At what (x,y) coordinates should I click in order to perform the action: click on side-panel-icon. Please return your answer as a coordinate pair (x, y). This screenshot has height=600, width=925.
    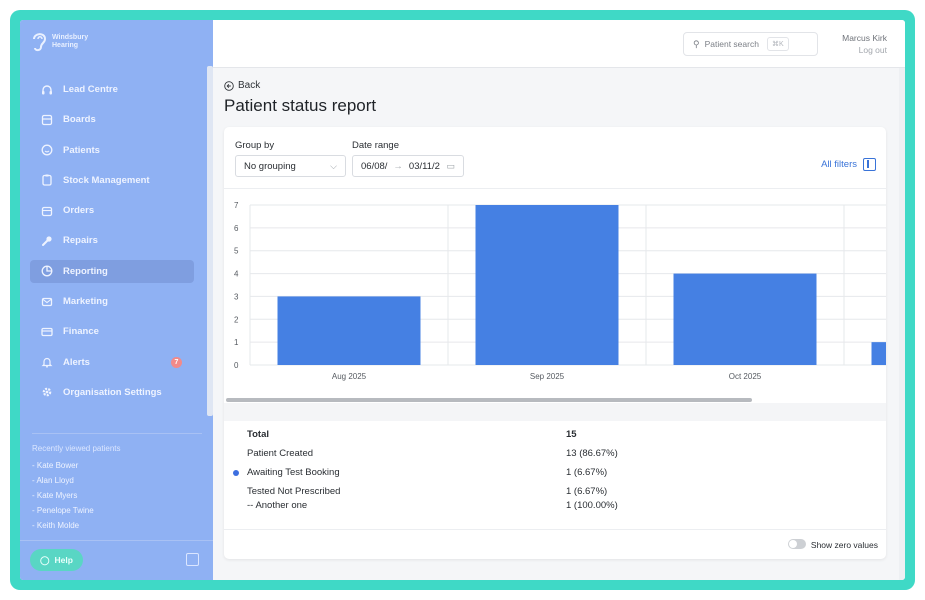
    Looking at the image, I should click on (869, 164).